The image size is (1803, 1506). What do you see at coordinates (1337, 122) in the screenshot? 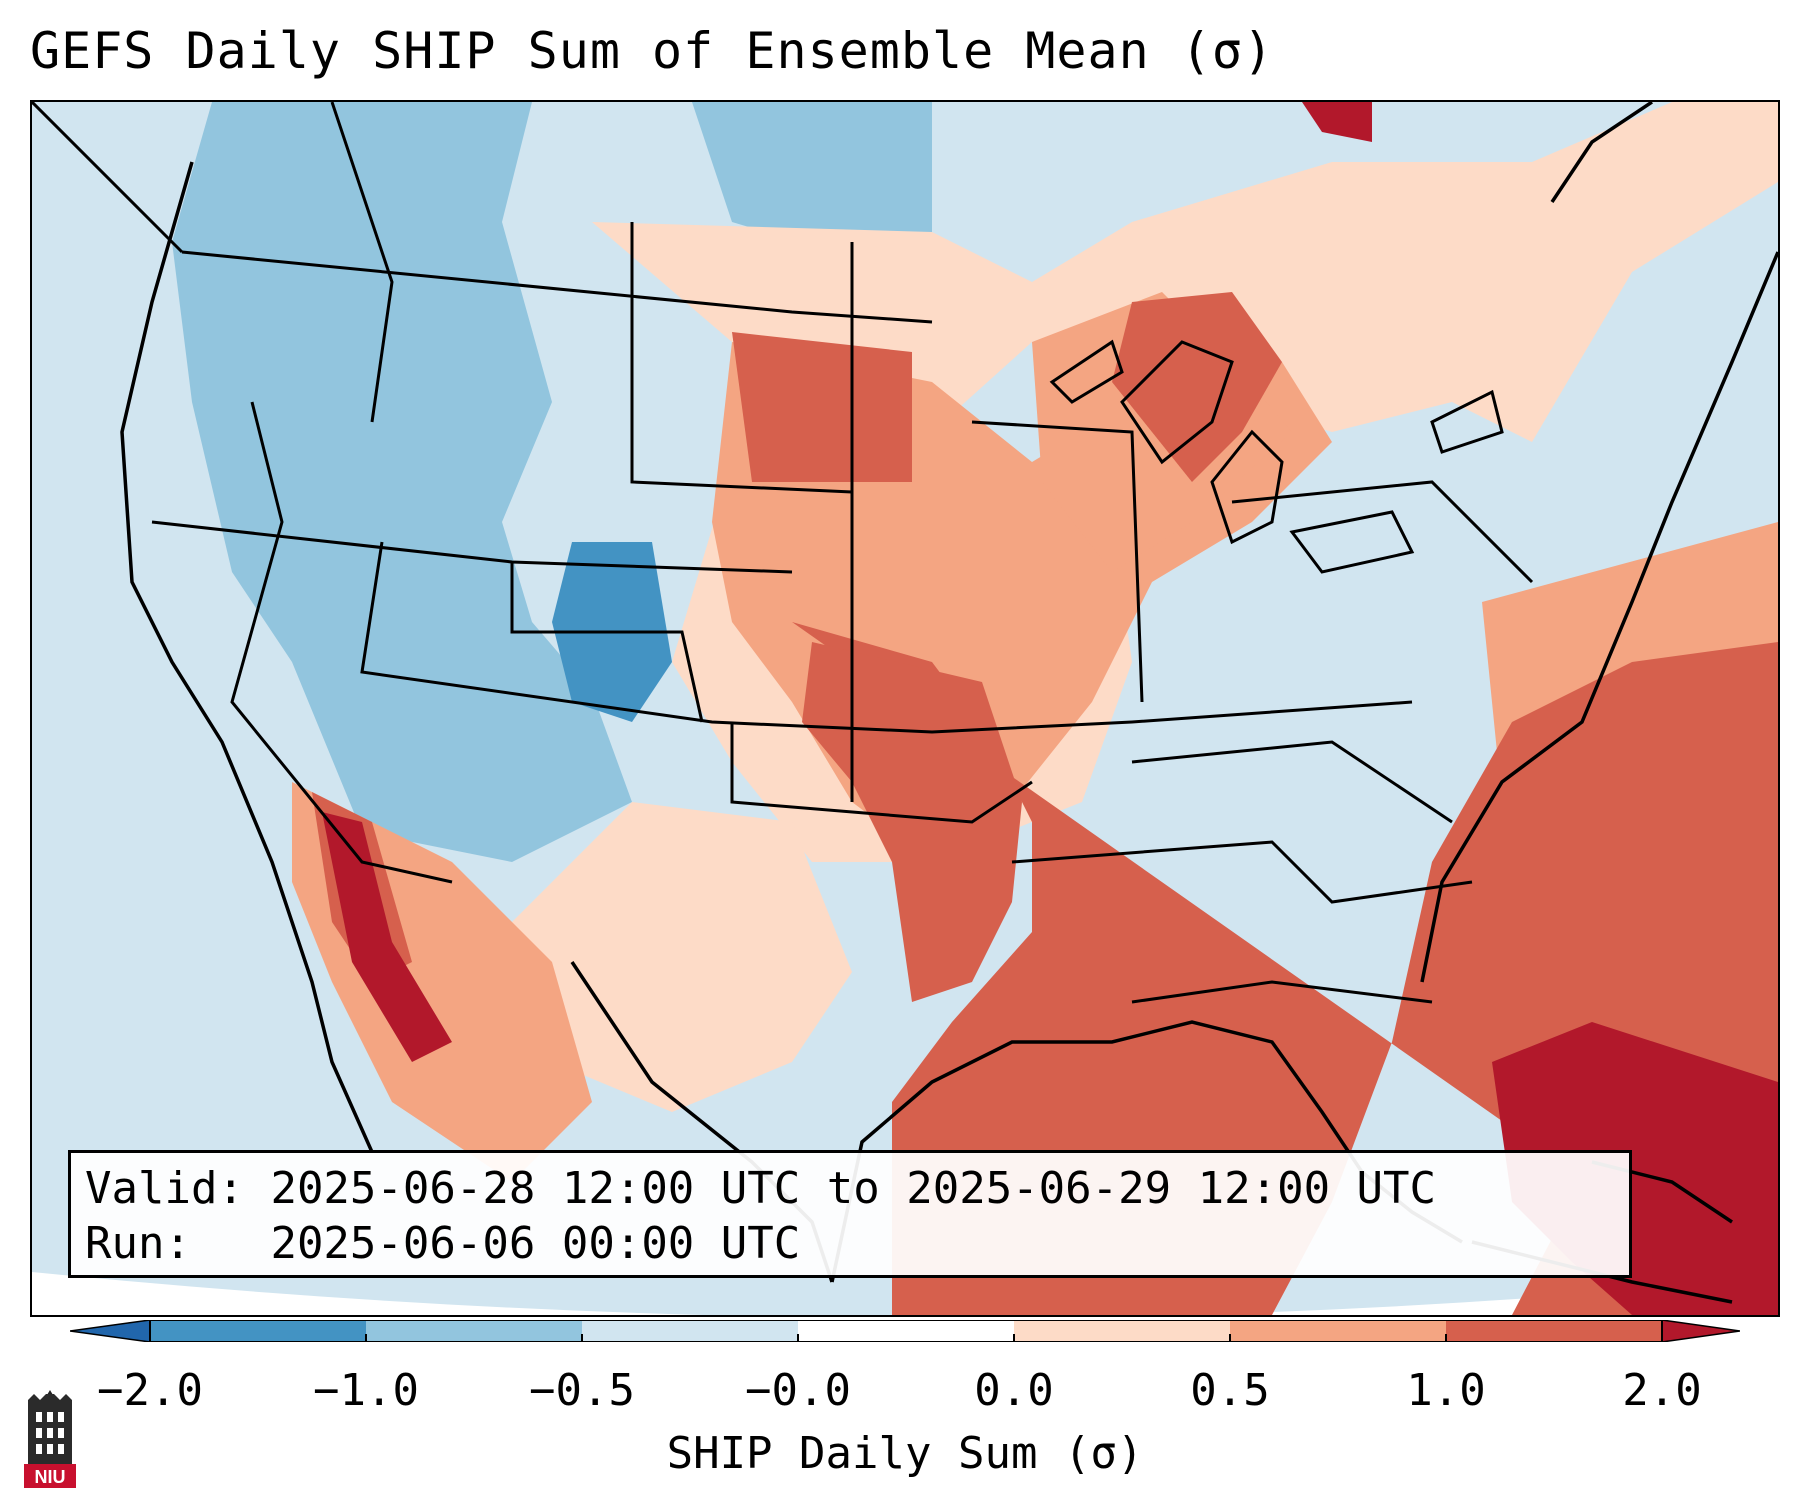
I see `anomaly-region-hudson-very-strong-positive` at bounding box center [1337, 122].